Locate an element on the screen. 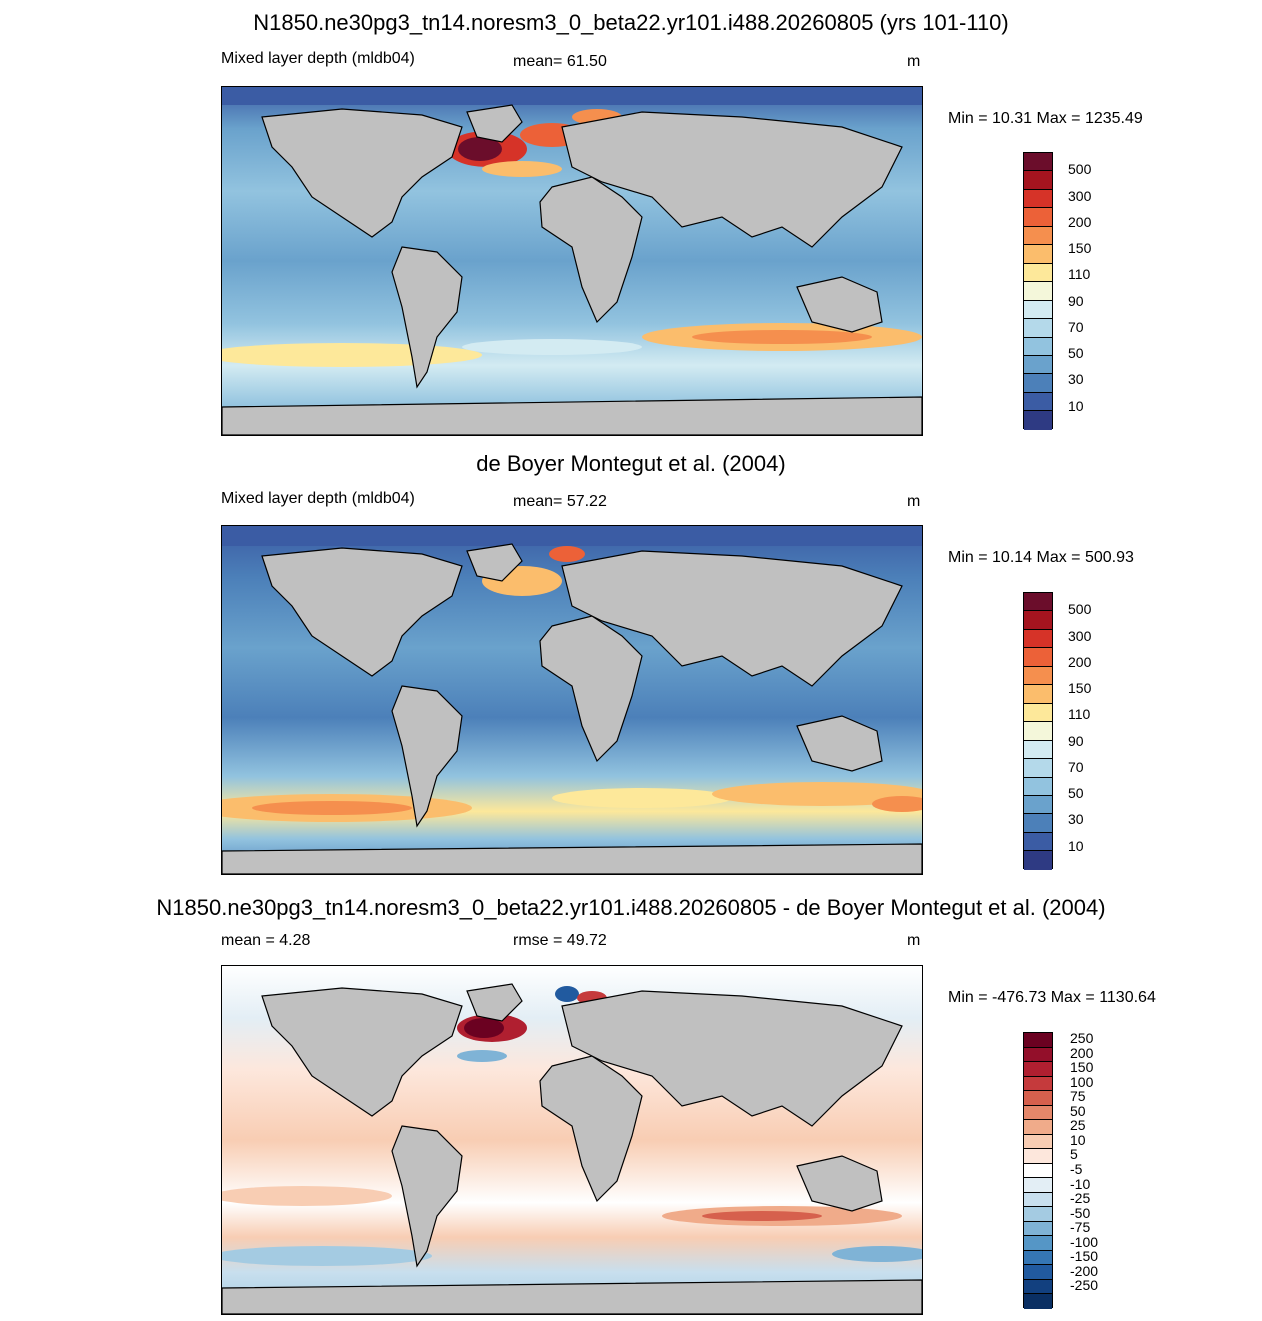 The width and height of the screenshot is (1262, 1321). colorbar-tick-label: -250 is located at coordinates (1084, 1285).